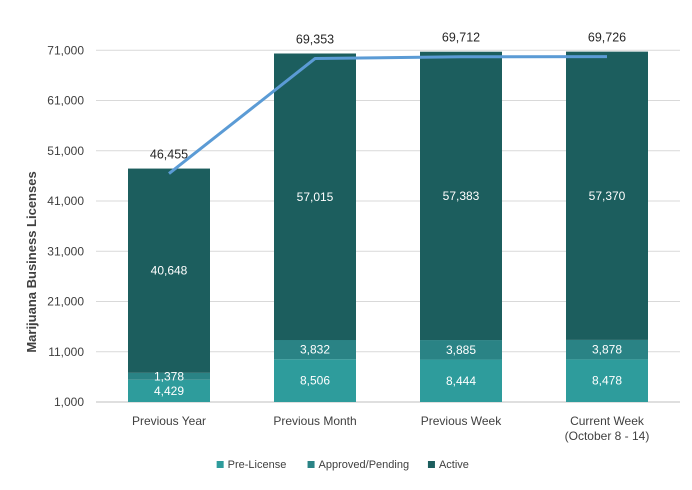 The image size is (692, 490). I want to click on segment-value-label: 8,478, so click(607, 381).